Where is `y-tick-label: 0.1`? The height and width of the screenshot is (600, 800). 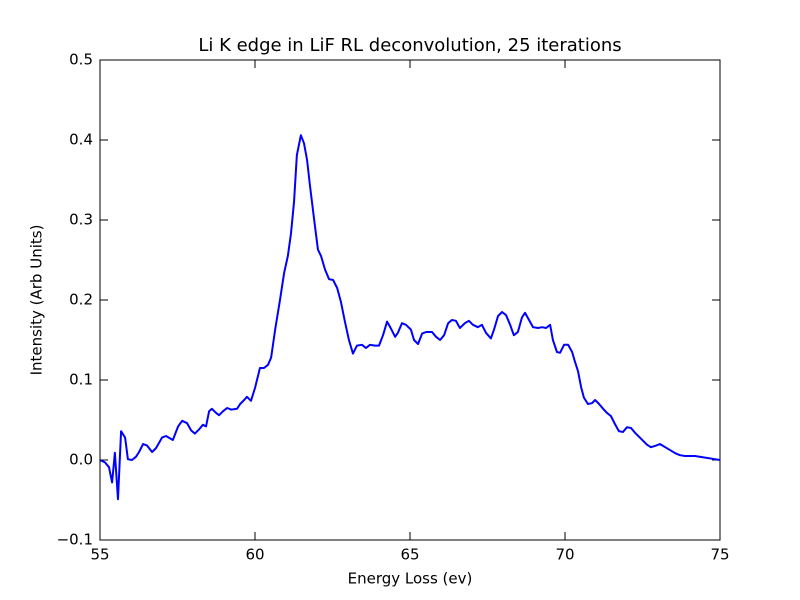 y-tick-label: 0.1 is located at coordinates (81, 380).